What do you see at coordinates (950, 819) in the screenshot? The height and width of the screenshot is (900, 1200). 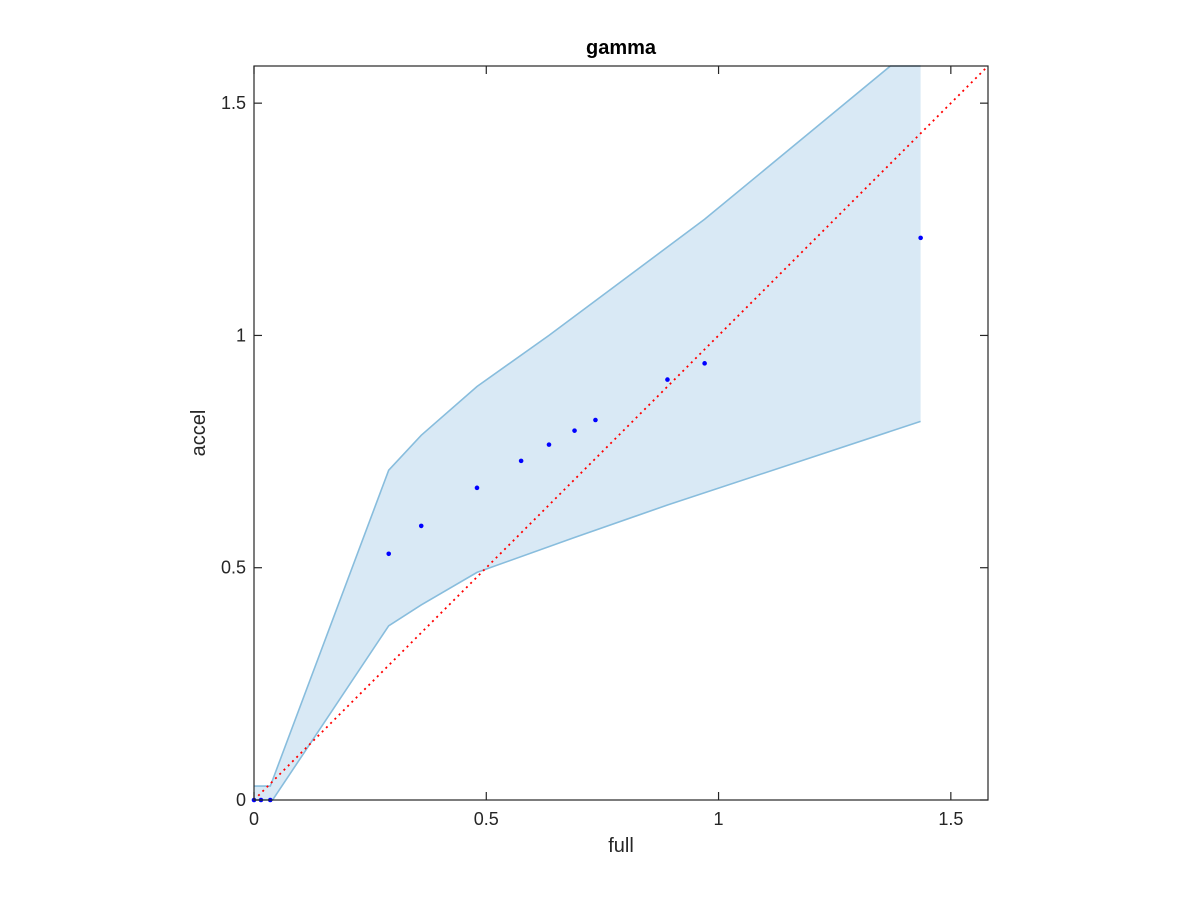 I see `x-tick-label: 1.5` at bounding box center [950, 819].